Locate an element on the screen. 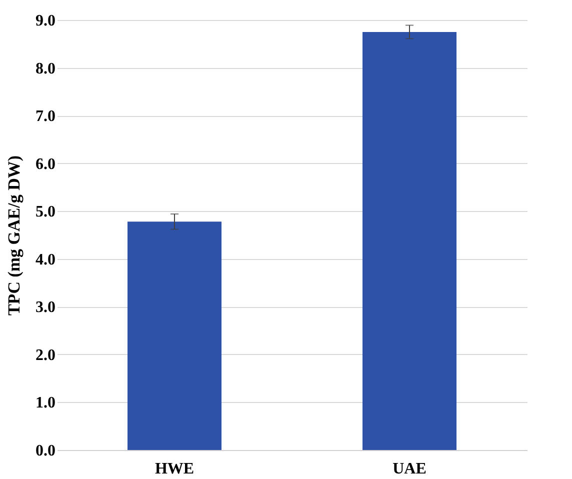  y-tick-label: 0.0 is located at coordinates (46, 451).